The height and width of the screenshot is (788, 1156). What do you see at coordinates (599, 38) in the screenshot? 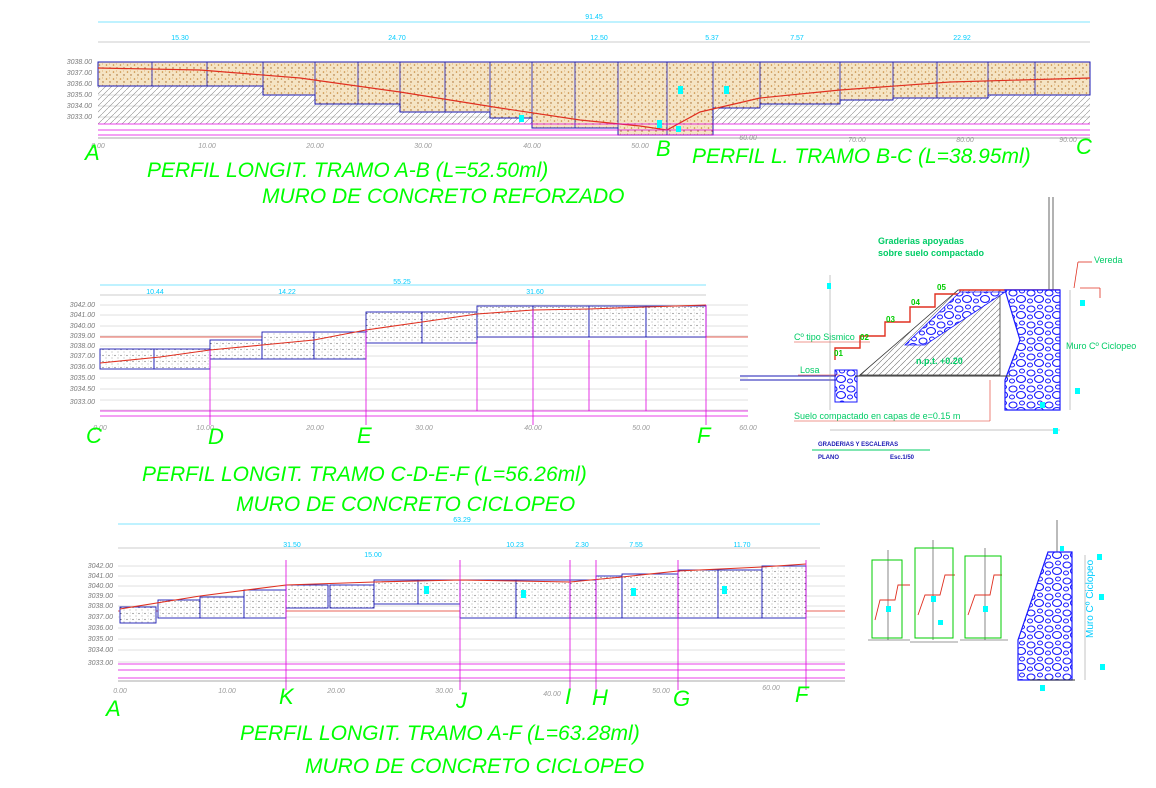
I see `dim-segment: 12.50` at bounding box center [599, 38].